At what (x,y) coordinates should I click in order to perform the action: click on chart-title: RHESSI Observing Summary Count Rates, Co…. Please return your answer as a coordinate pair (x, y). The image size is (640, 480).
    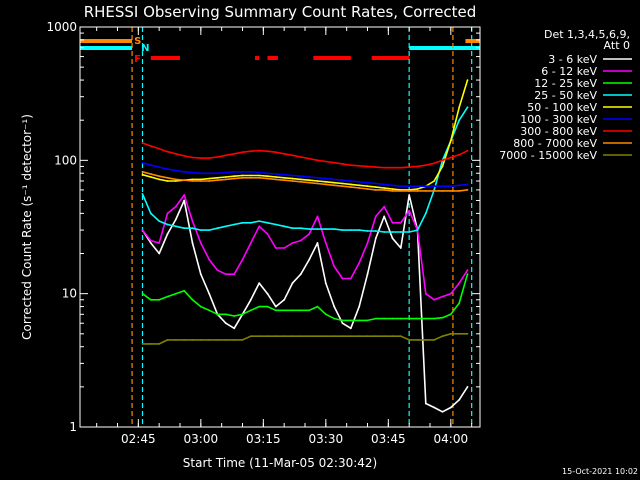
    Looking at the image, I should click on (280, 12).